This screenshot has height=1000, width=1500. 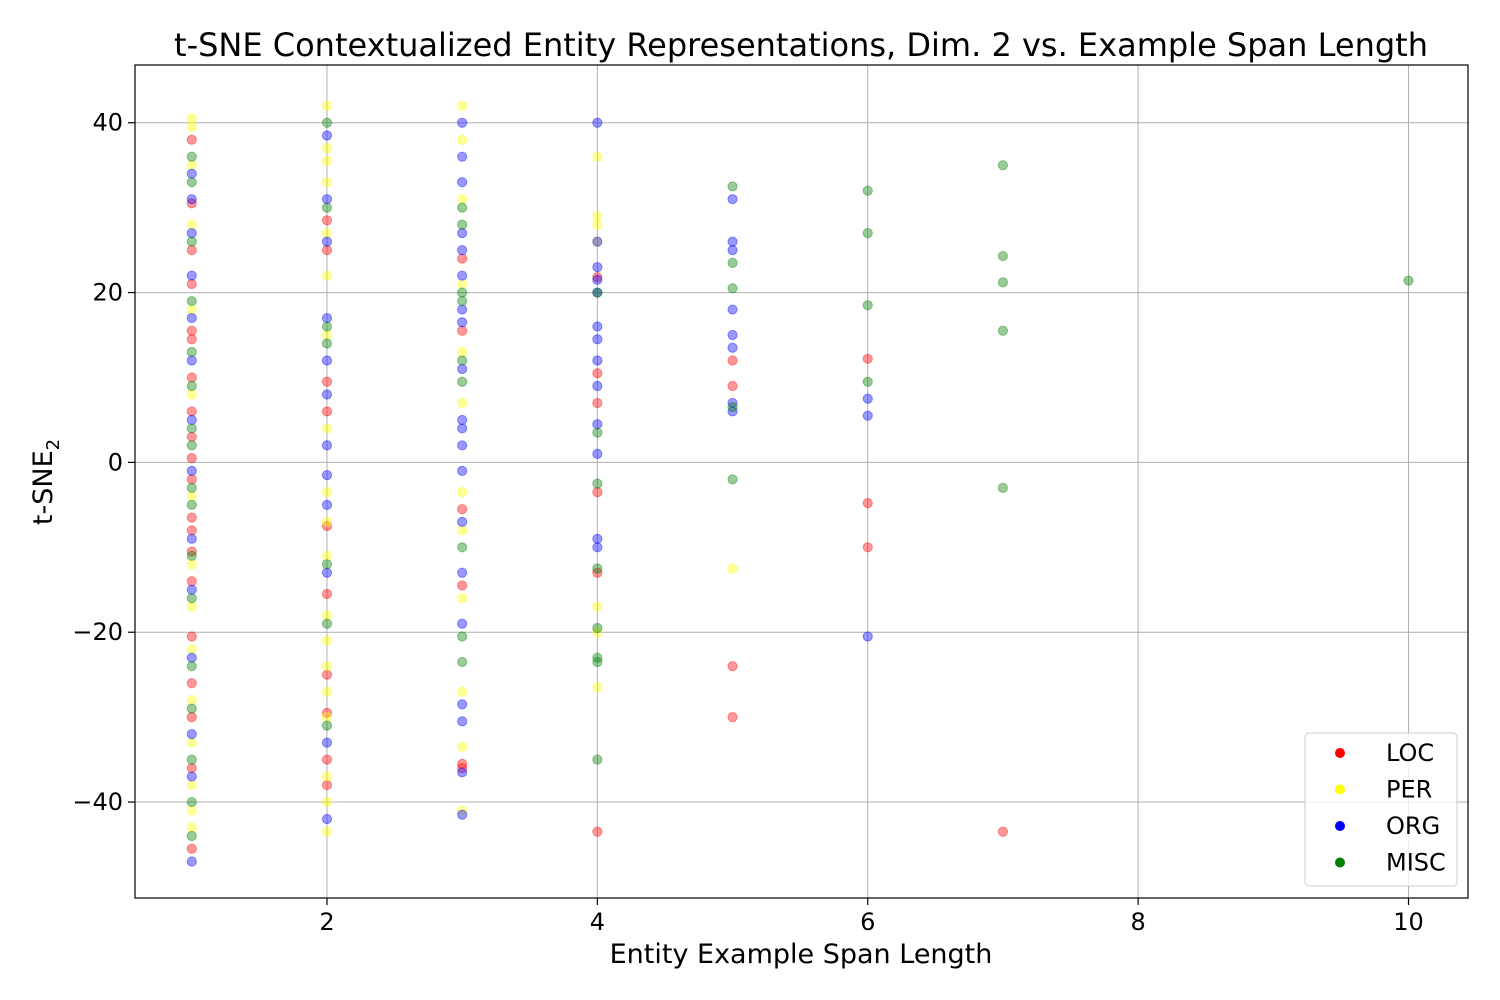 What do you see at coordinates (53, 444) in the screenshot?
I see `y-axis-label-subscript: 2` at bounding box center [53, 444].